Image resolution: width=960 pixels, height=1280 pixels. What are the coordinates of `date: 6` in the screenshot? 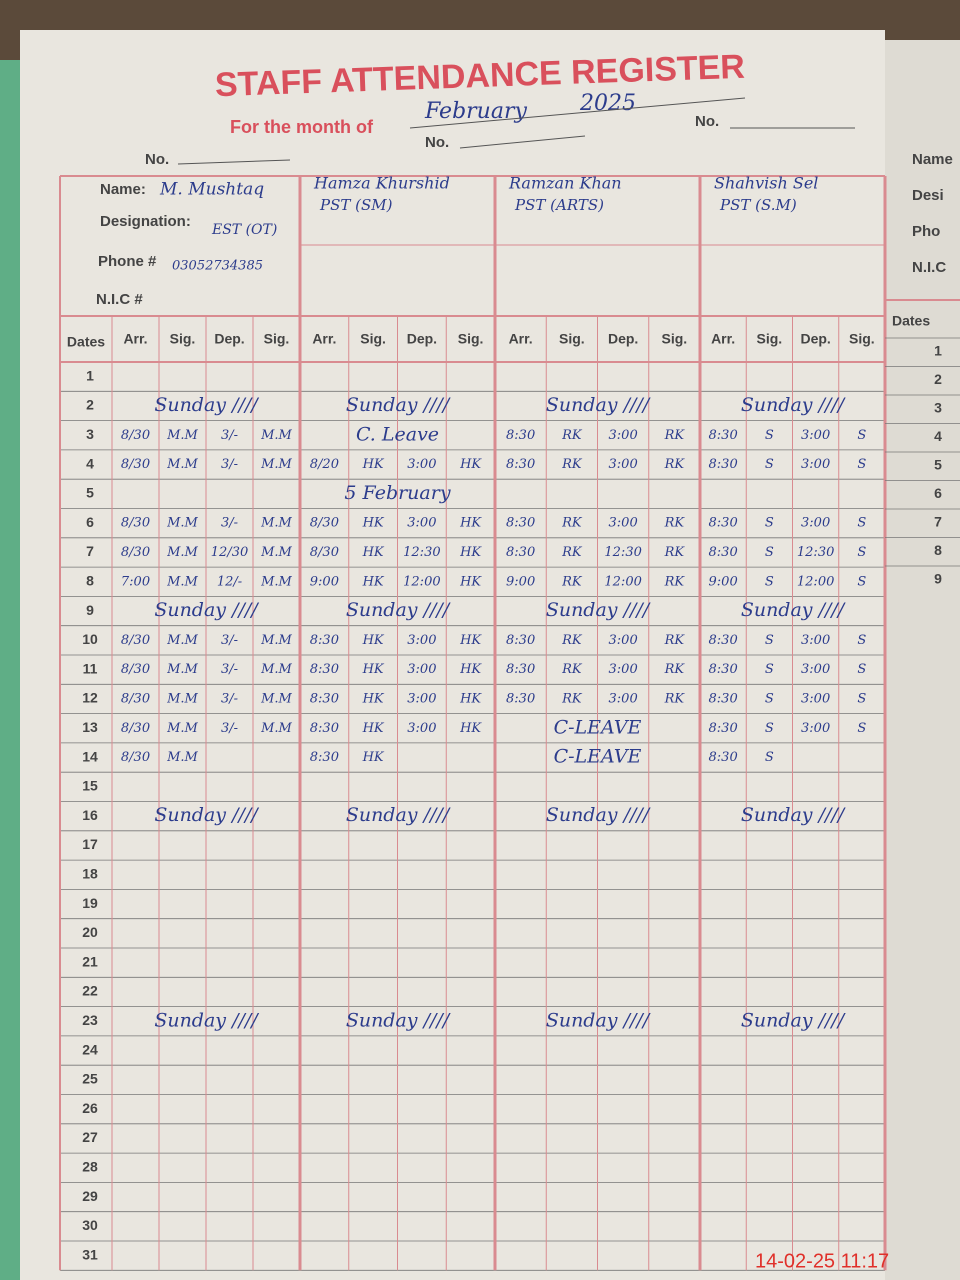 It's located at (90, 522).